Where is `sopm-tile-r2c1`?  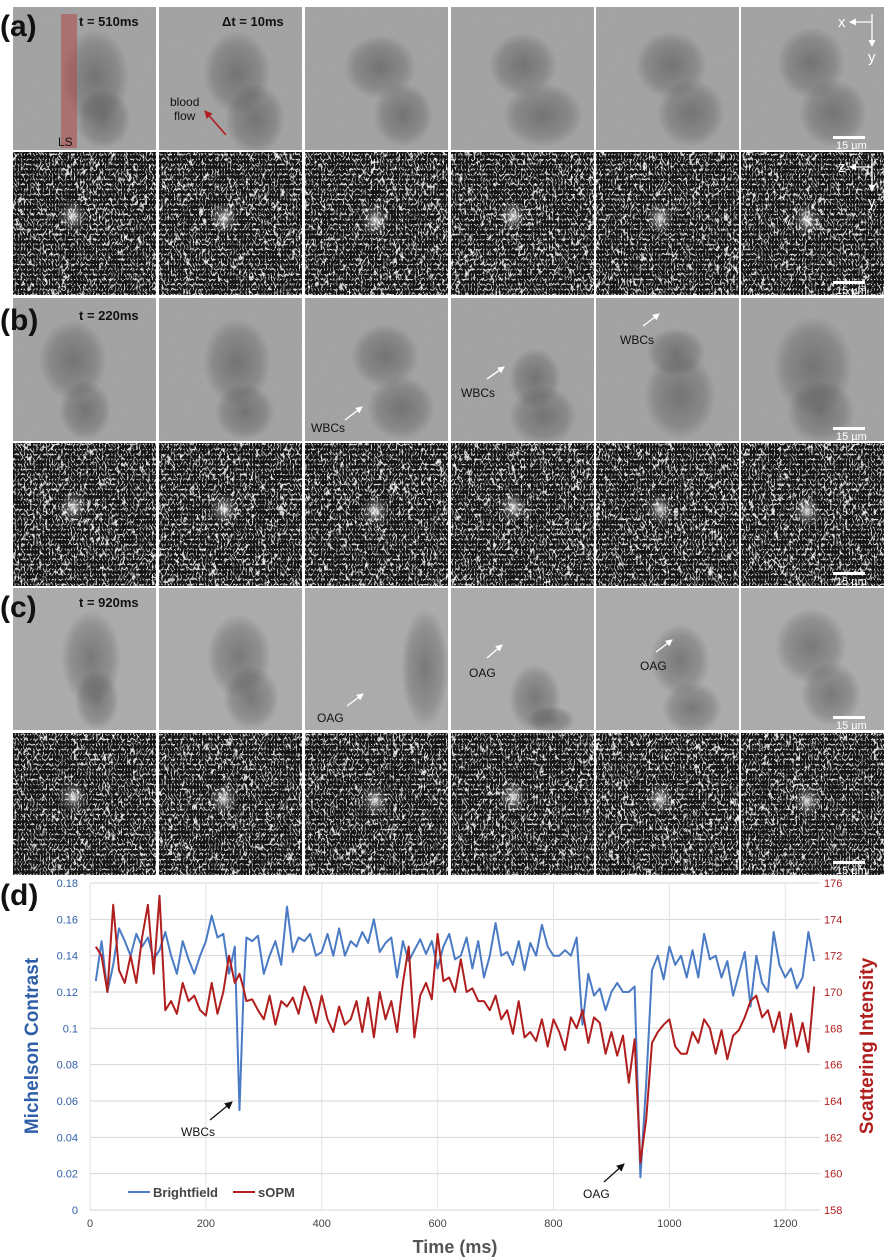 sopm-tile-r2c1 is located at coordinates (84, 514).